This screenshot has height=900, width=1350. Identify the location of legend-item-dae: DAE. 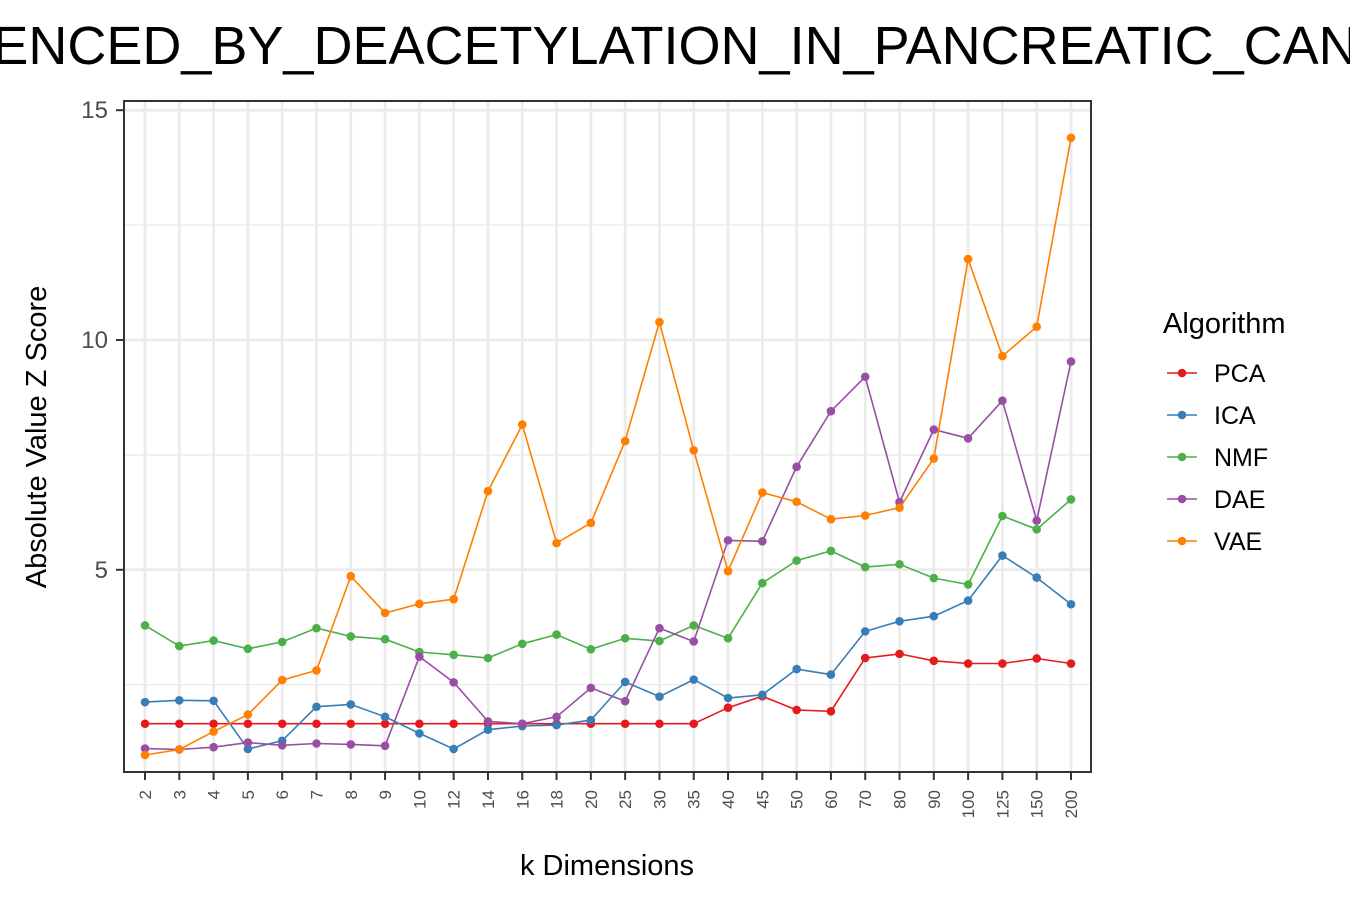
(1216, 500).